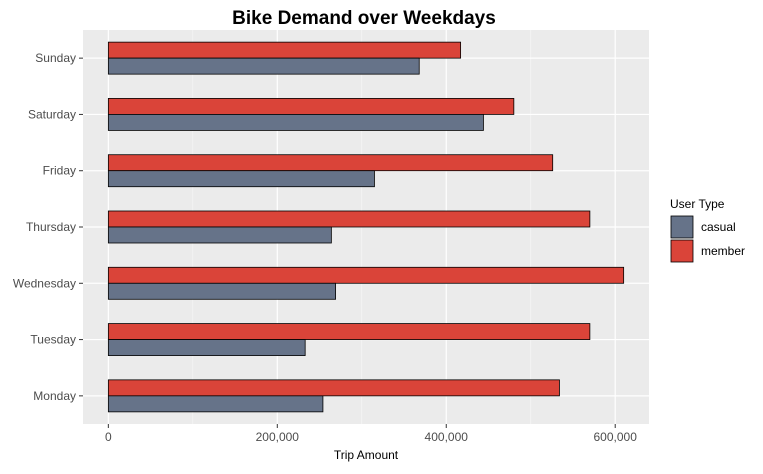  I want to click on x-axis-label: Trip Amount, so click(366, 455).